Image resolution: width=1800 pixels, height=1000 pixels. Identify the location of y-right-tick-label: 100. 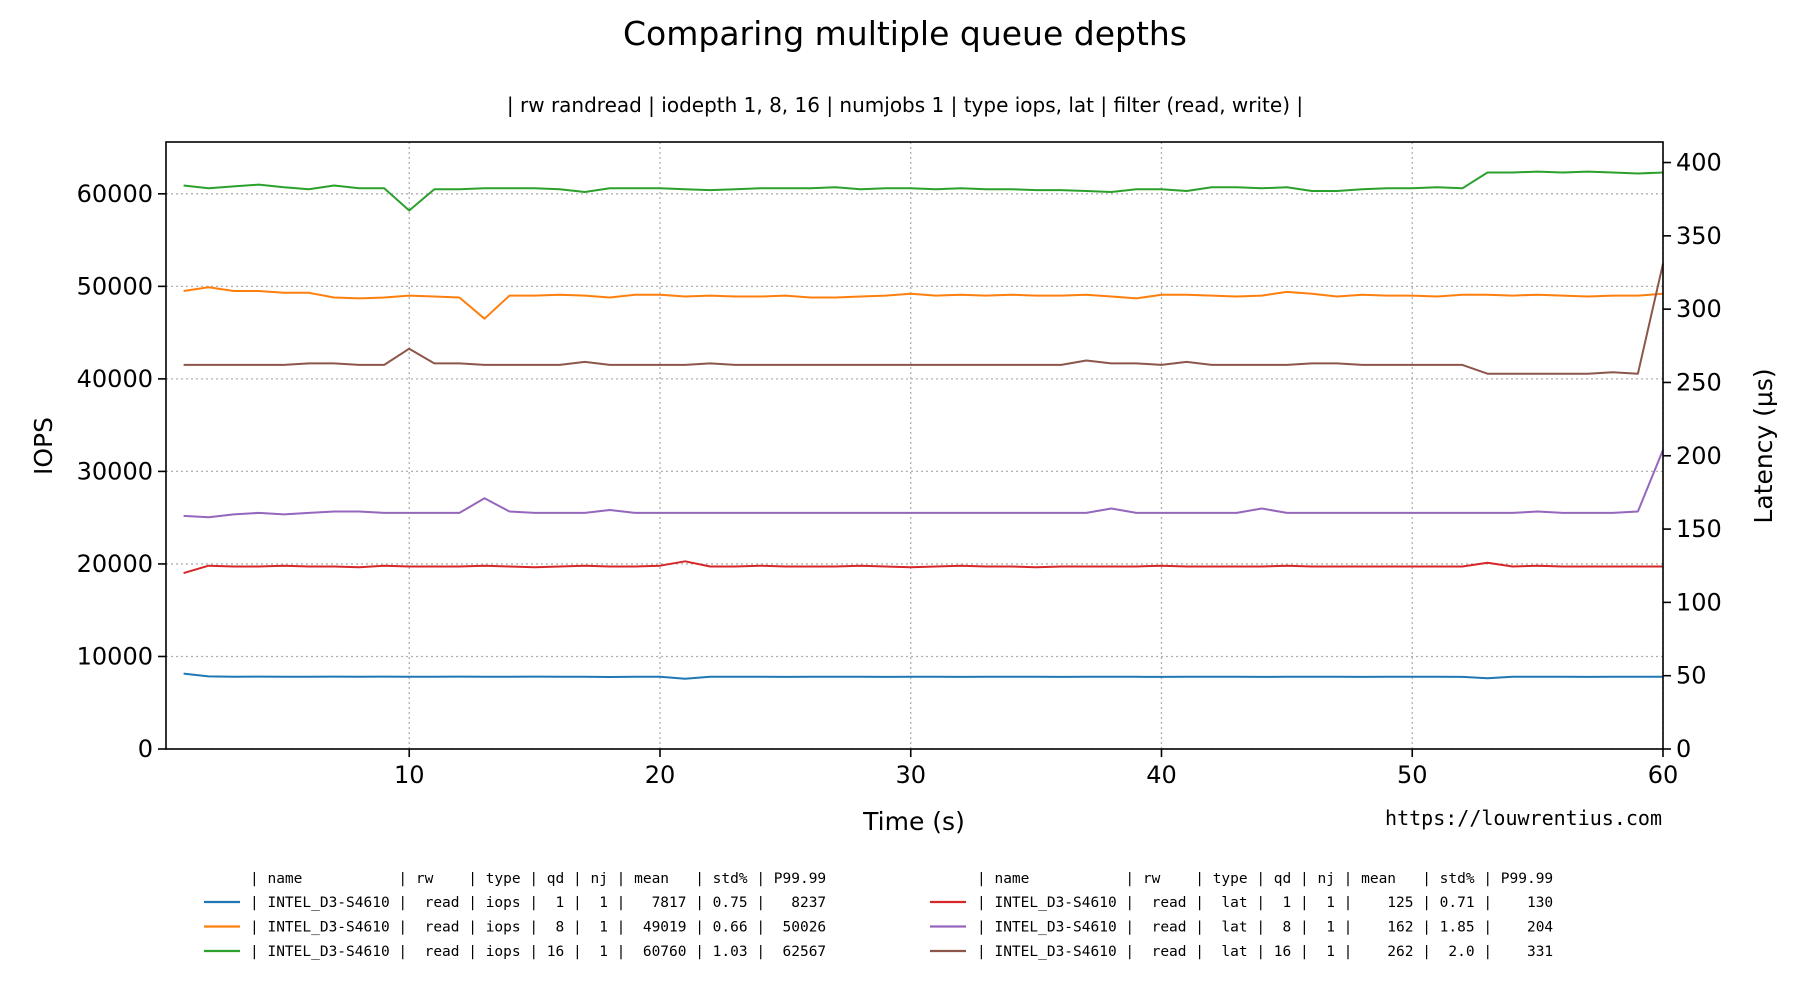
(1699, 602).